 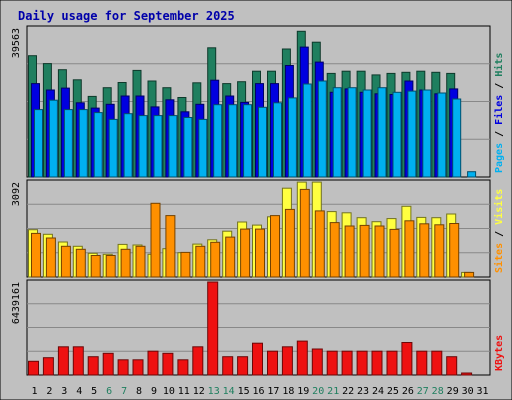 I want to click on day-label-1: 1, so click(x=34, y=391).